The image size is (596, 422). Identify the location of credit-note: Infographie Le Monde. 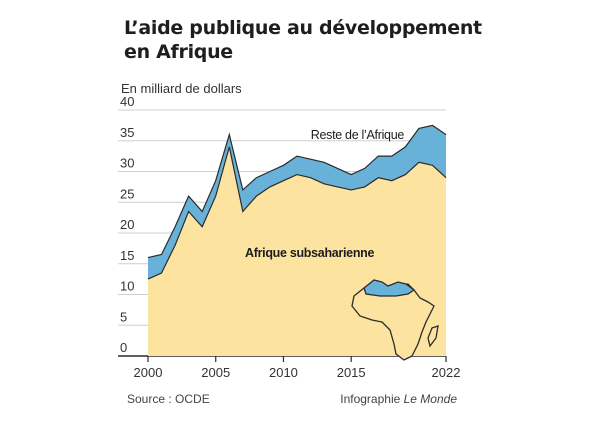
(398, 399).